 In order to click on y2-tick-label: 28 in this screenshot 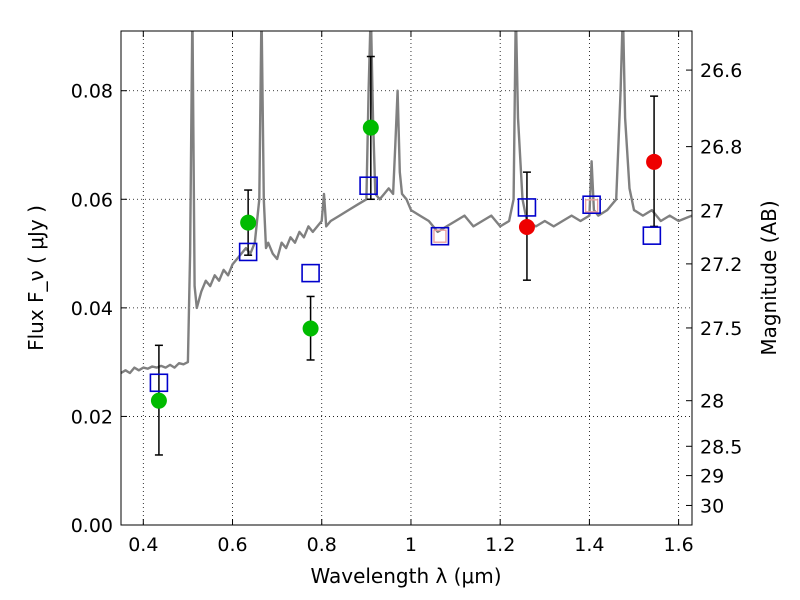, I will do `click(712, 402)`.